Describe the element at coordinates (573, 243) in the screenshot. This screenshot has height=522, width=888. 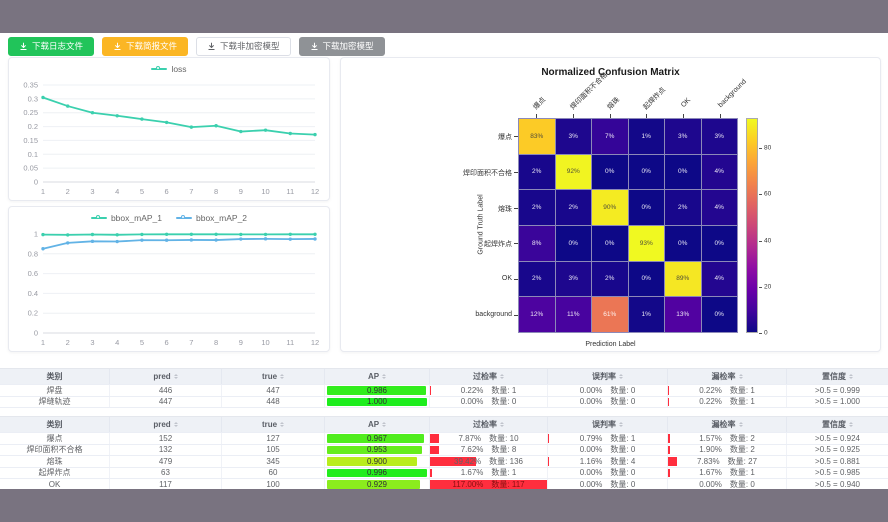
I see `cm-cell-3-1: 0%` at that location.